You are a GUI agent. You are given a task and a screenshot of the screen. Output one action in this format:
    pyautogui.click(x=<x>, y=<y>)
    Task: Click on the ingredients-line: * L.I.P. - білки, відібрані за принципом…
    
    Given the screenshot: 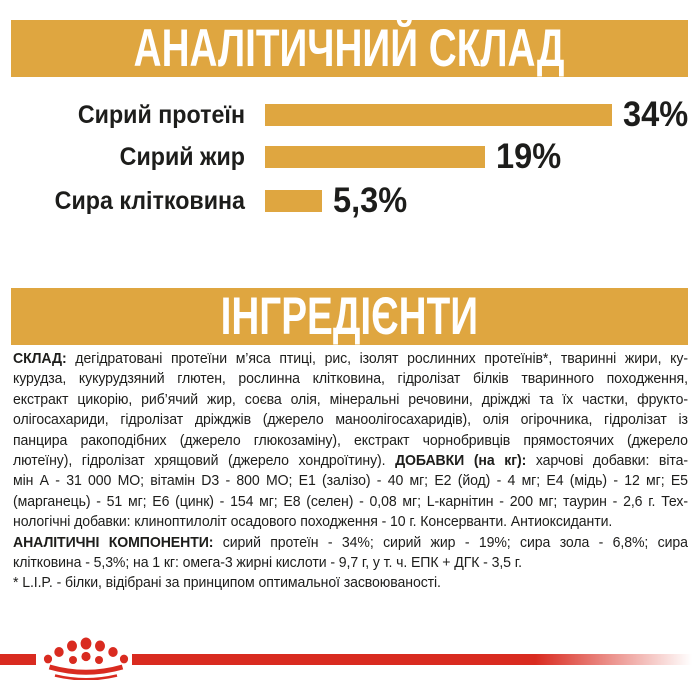 What is the action you would take?
    pyautogui.click(x=350, y=583)
    